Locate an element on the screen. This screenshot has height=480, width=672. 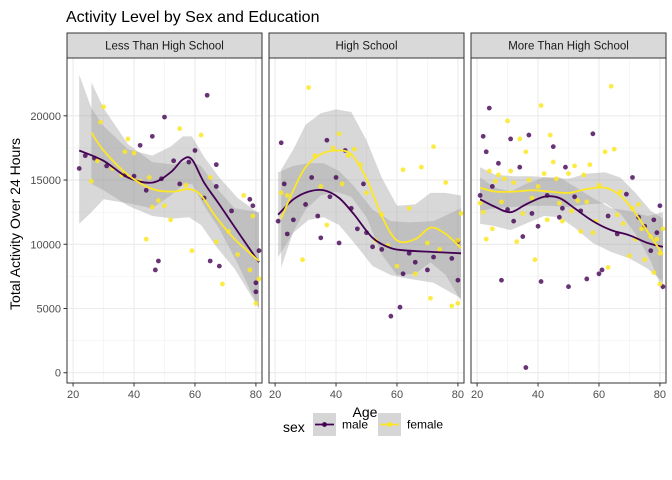
legend-key-point-male is located at coordinates (324, 424).